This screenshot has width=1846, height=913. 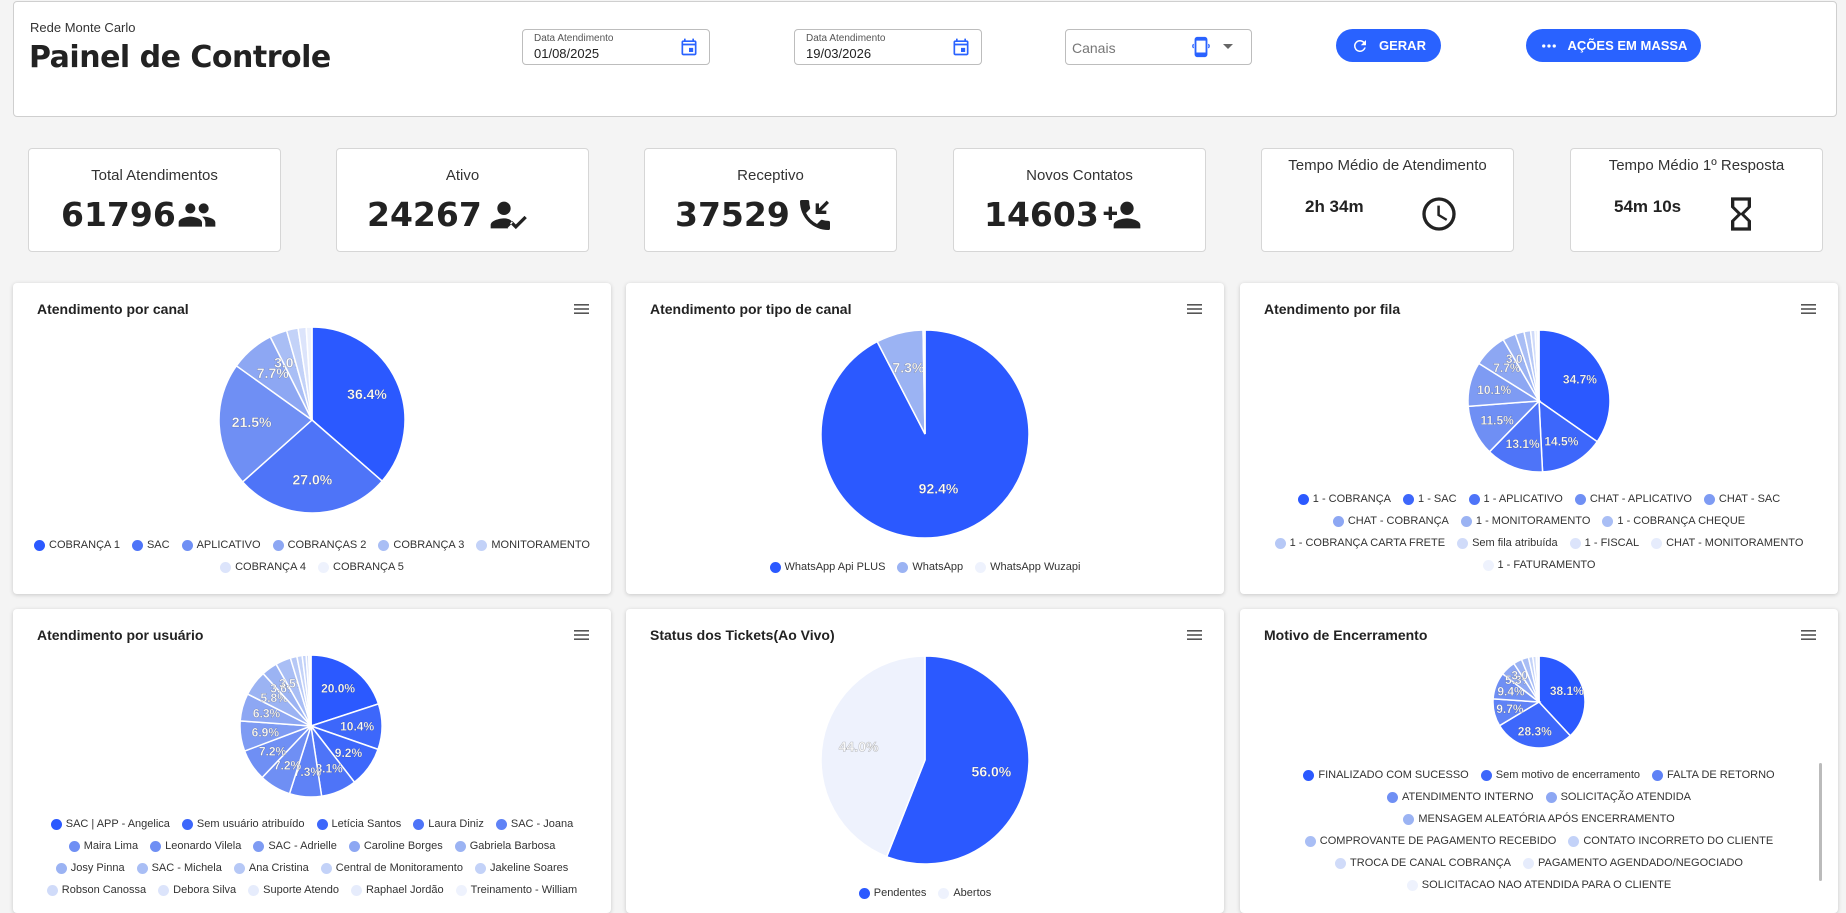 I want to click on legend-item: Josy Pinna, so click(x=90, y=868).